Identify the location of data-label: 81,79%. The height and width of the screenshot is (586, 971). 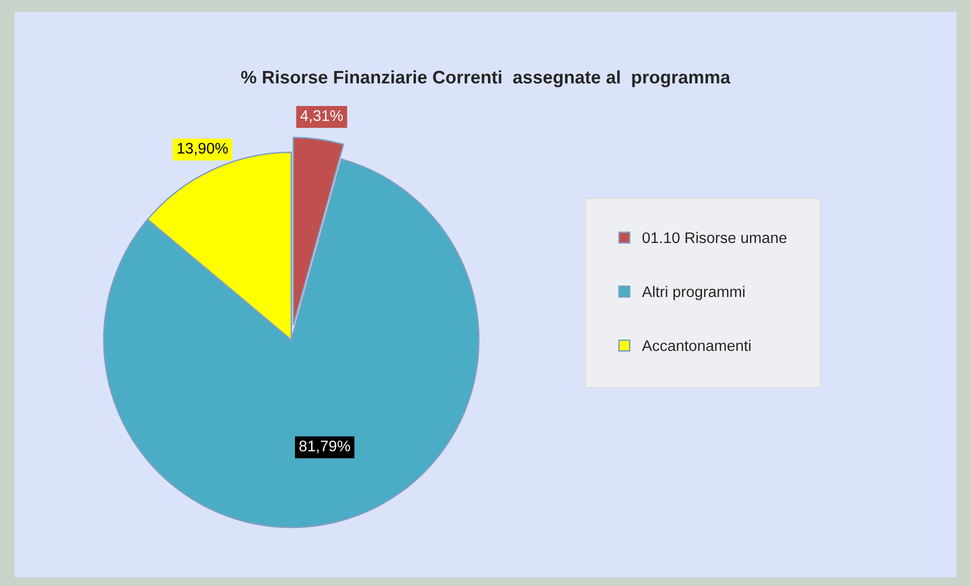
(324, 447).